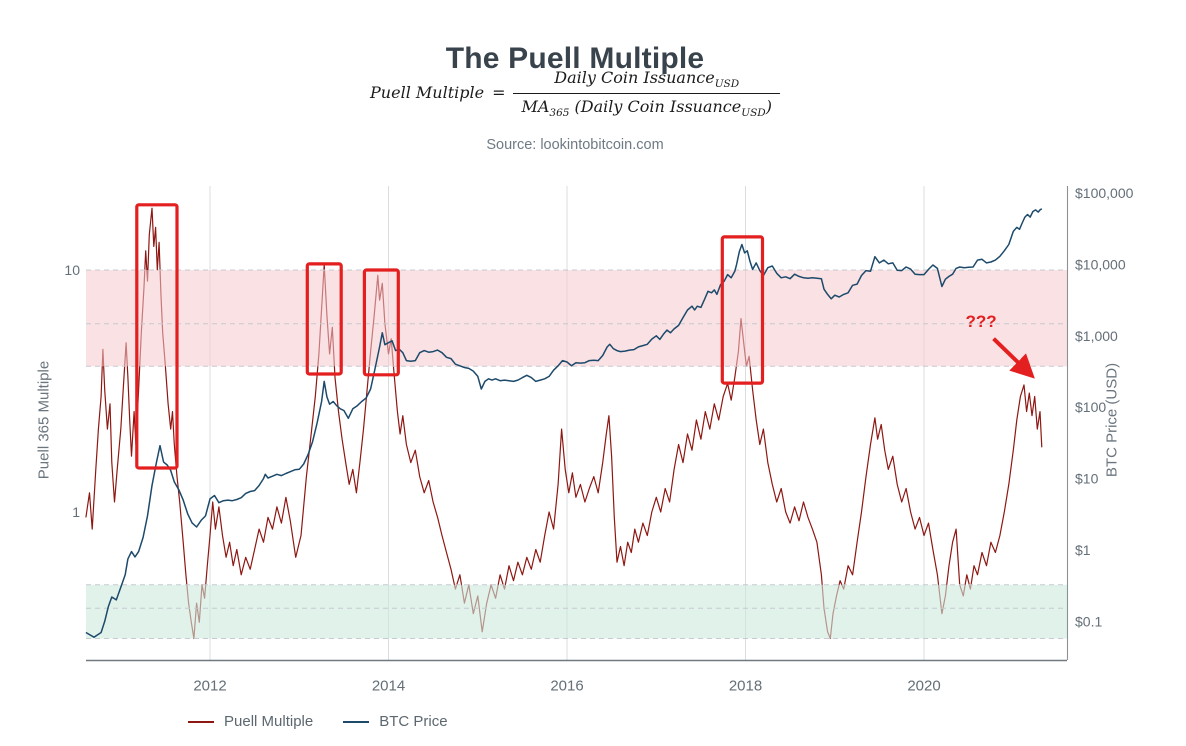  Describe the element at coordinates (201, 721) in the screenshot. I see `puell-line-swatch` at that location.